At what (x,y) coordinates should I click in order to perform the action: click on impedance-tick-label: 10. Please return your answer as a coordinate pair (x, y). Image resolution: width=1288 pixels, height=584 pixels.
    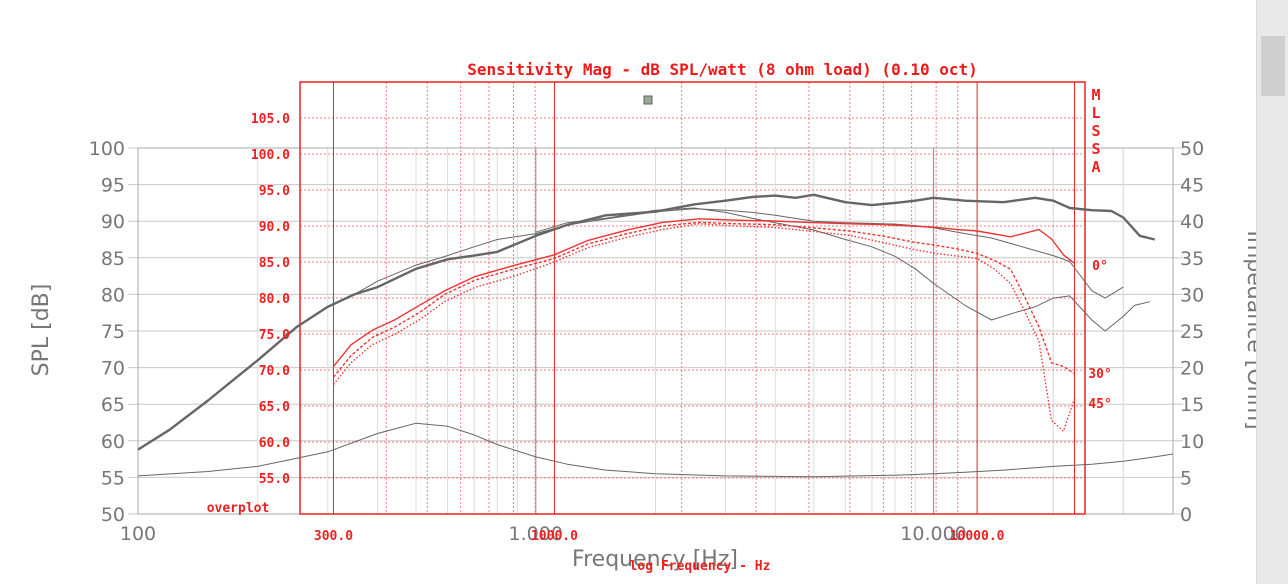
    Looking at the image, I should click on (1192, 442).